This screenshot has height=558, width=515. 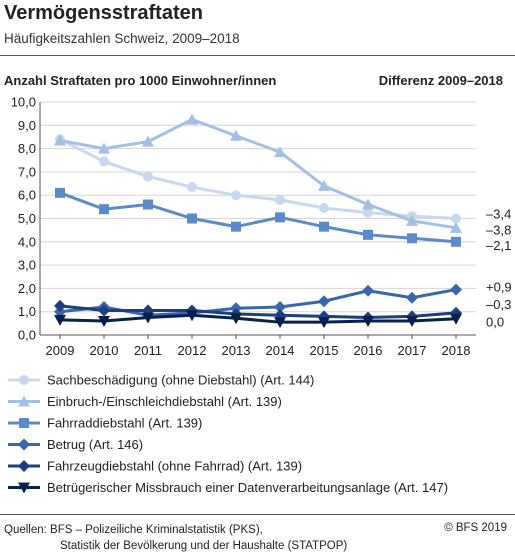 What do you see at coordinates (192, 350) in the screenshot?
I see `x-tick-label: 2012` at bounding box center [192, 350].